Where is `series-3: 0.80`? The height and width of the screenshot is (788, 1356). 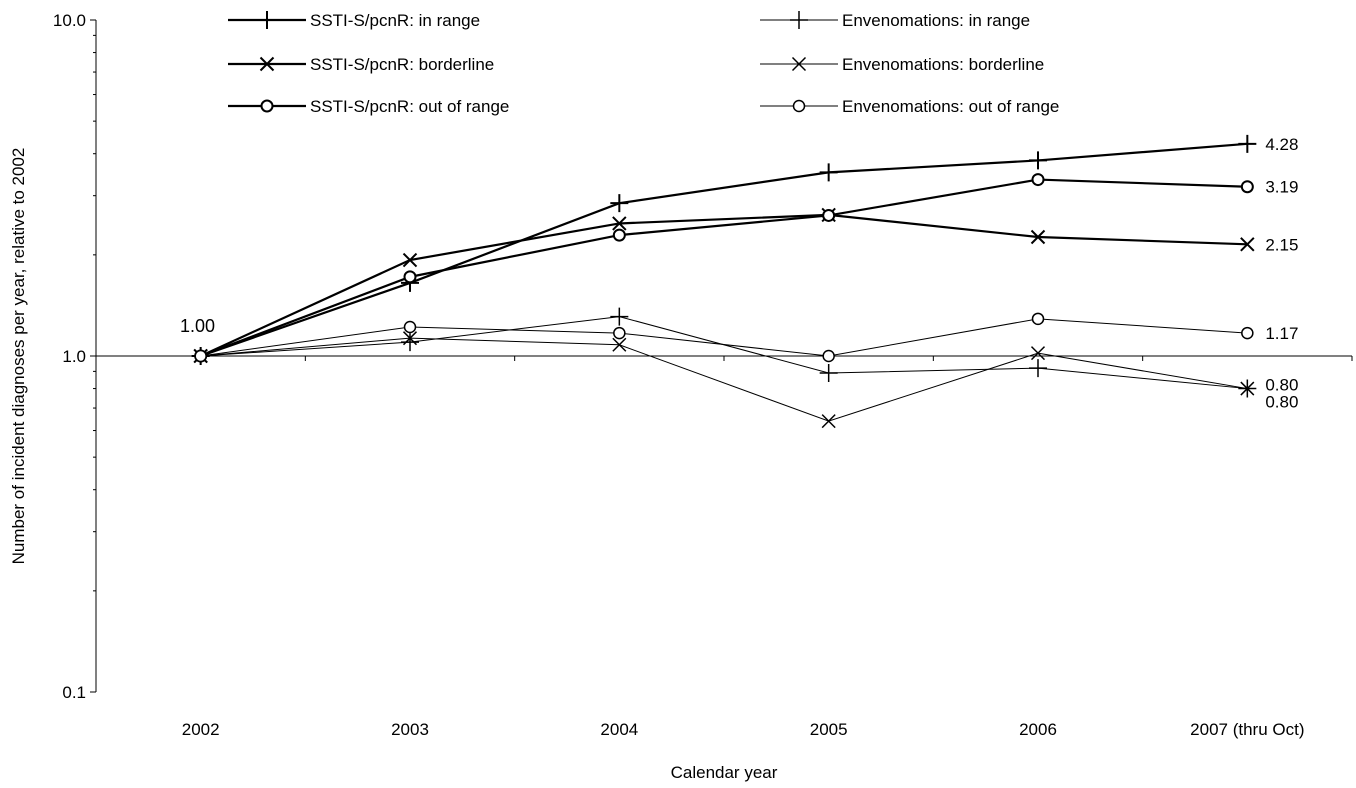 series-3: 0.80 is located at coordinates (744, 352).